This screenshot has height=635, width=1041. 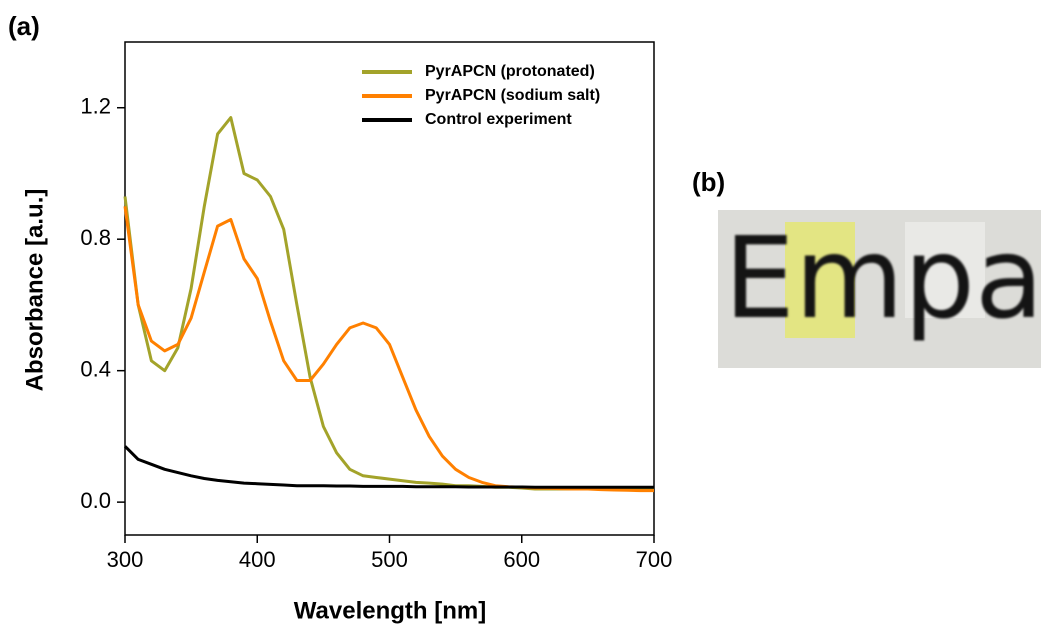 I want to click on x-tick-label: 500, so click(x=389, y=559).